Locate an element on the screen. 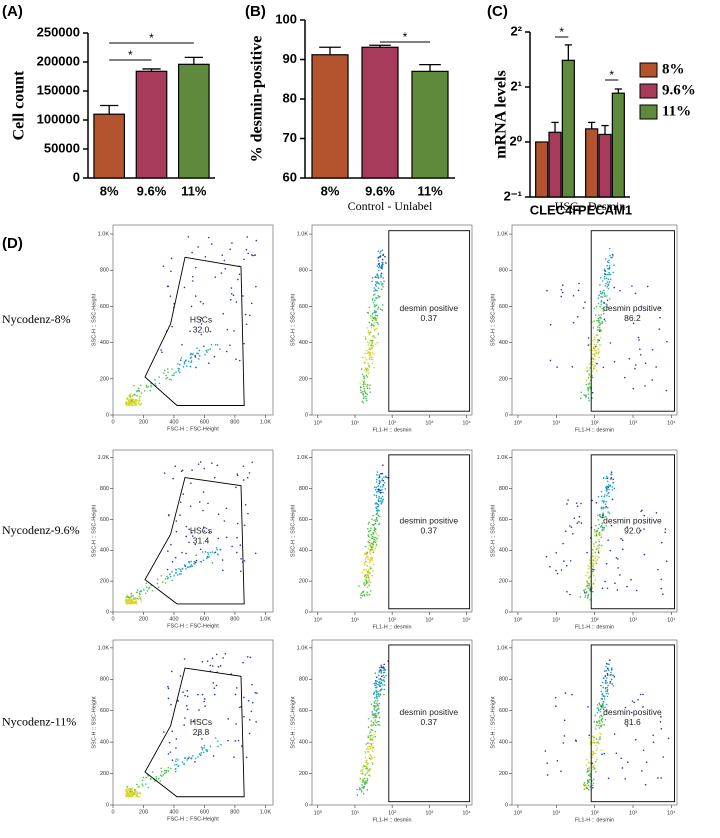 This screenshot has width=720, height=838. panel-label: (D) is located at coordinates (12, 243).